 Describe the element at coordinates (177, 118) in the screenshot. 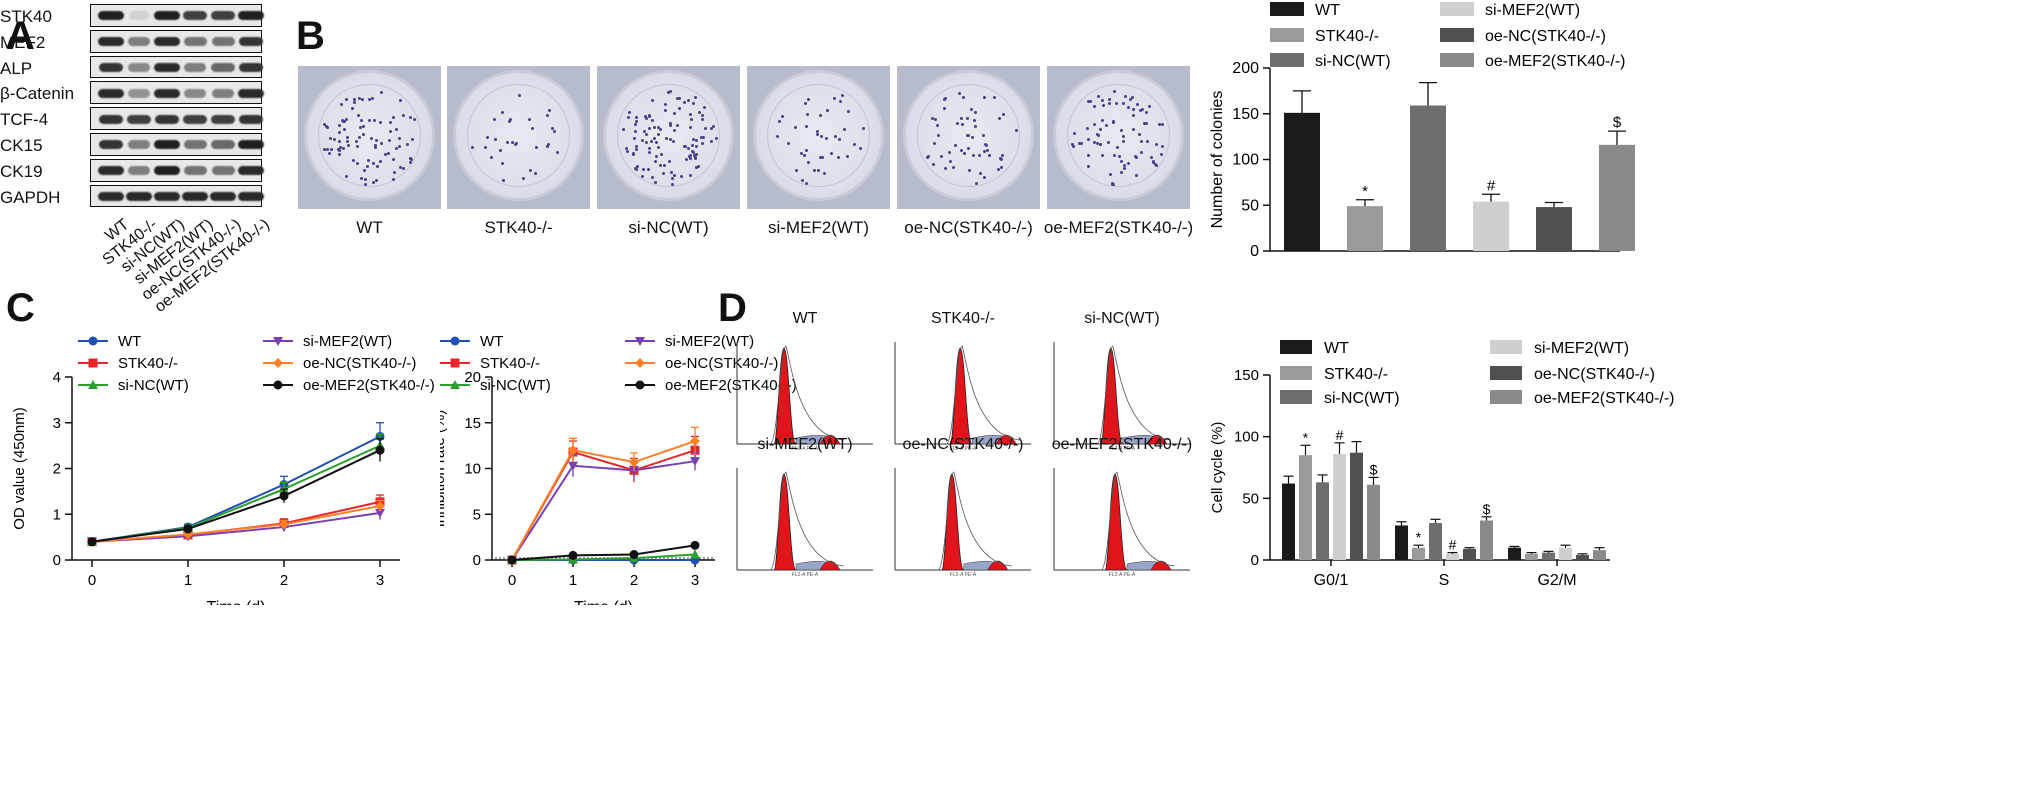

I see `blot-strip` at that location.